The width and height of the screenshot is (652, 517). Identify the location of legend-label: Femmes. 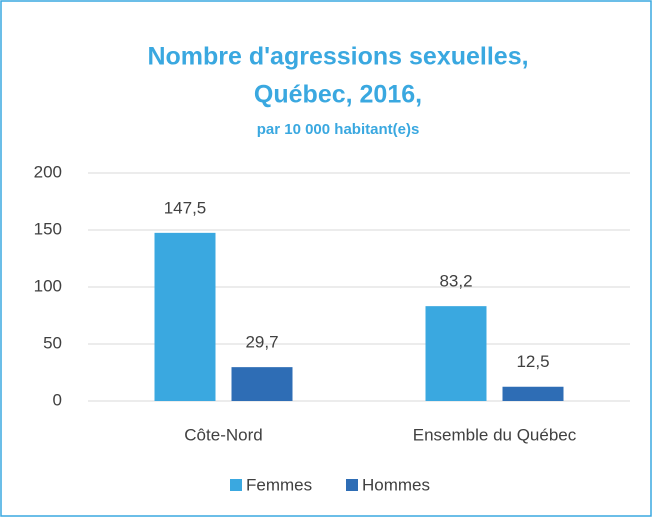
(279, 484).